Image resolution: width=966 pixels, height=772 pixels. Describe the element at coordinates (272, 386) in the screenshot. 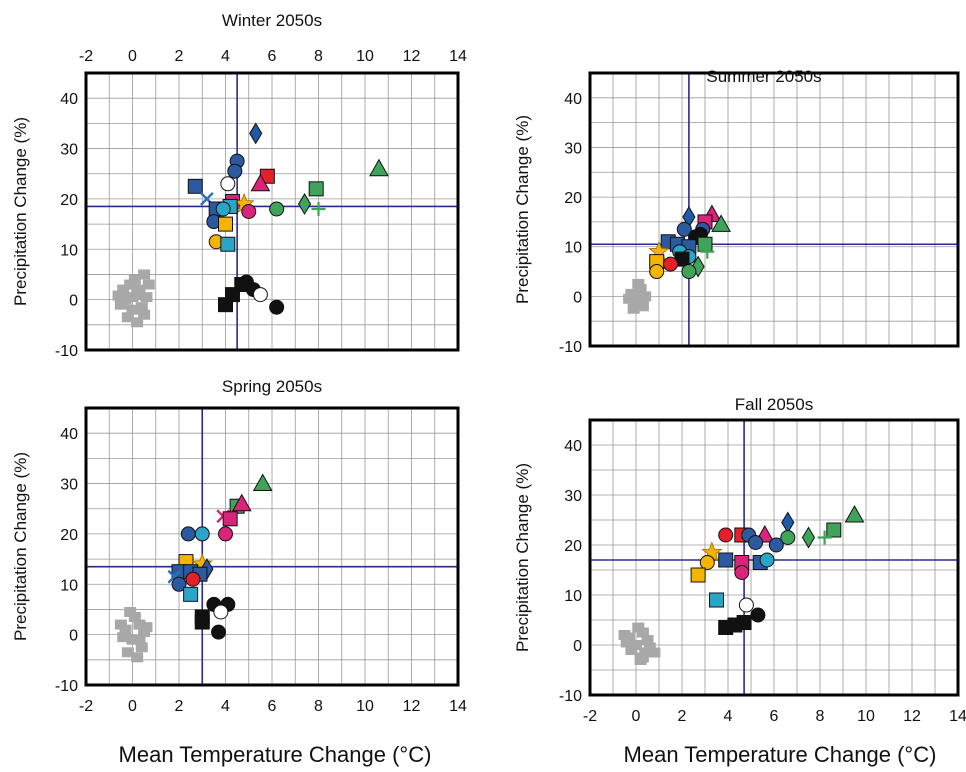

I see `panel-title: Spring 2050s` at that location.